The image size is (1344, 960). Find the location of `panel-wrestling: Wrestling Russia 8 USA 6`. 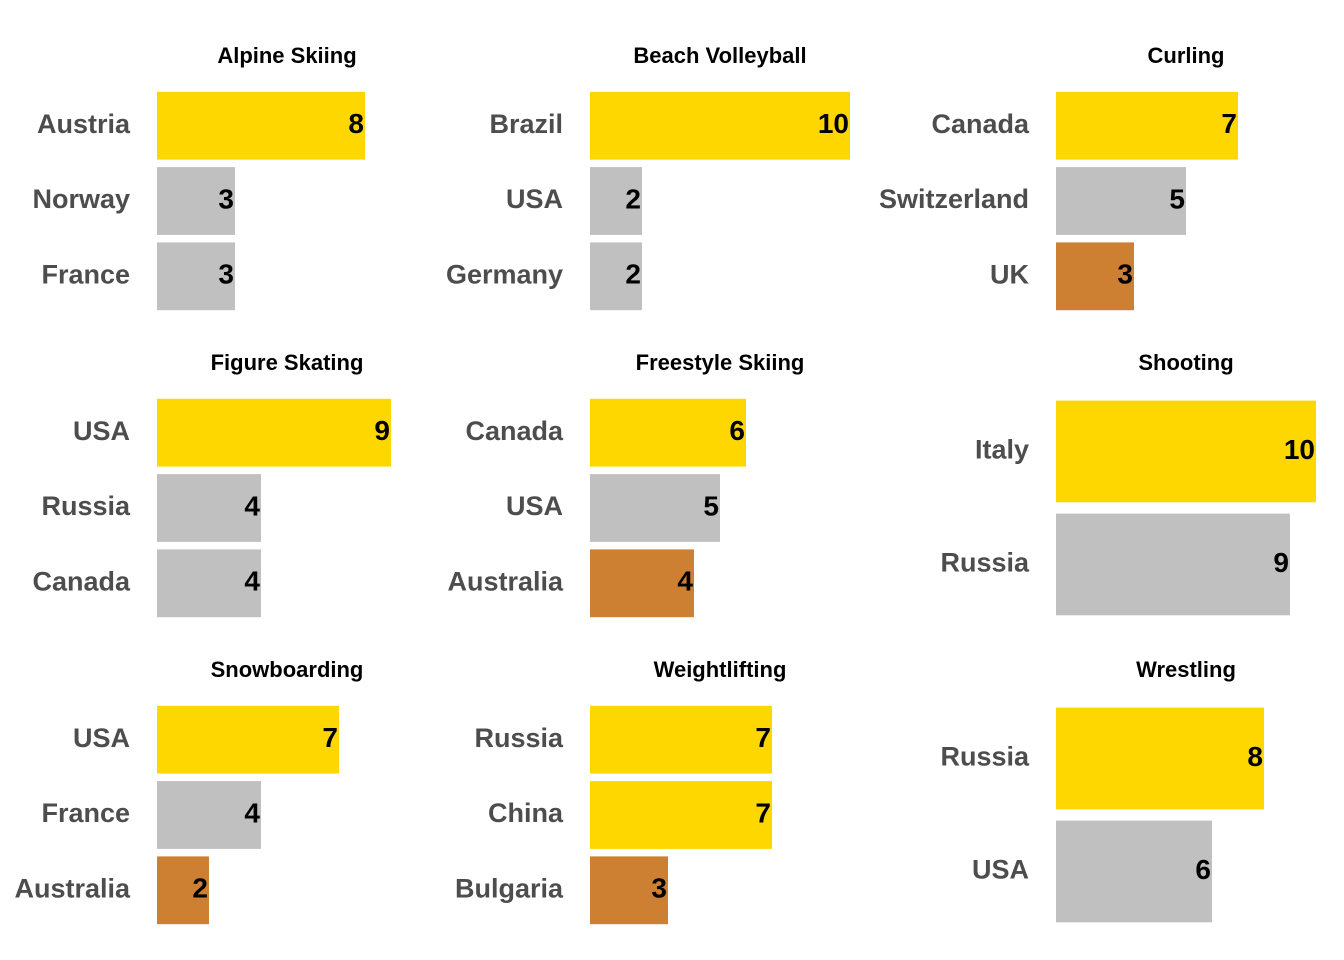

panel-wrestling: Wrestling Russia 8 USA 6 is located at coordinates (1102, 790).